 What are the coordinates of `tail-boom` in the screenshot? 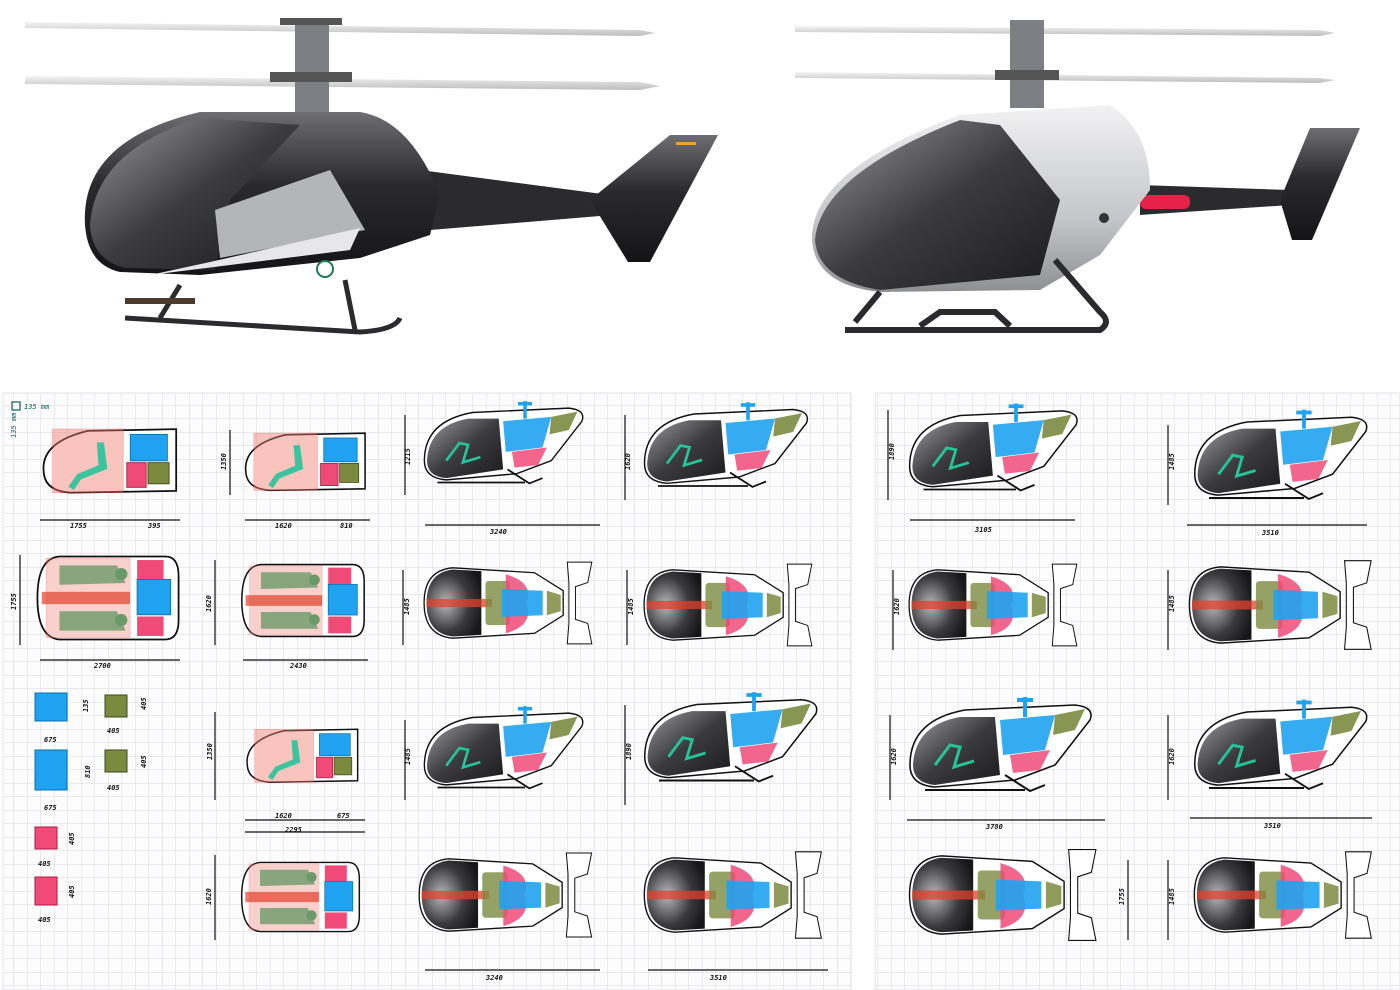 It's located at (516, 200).